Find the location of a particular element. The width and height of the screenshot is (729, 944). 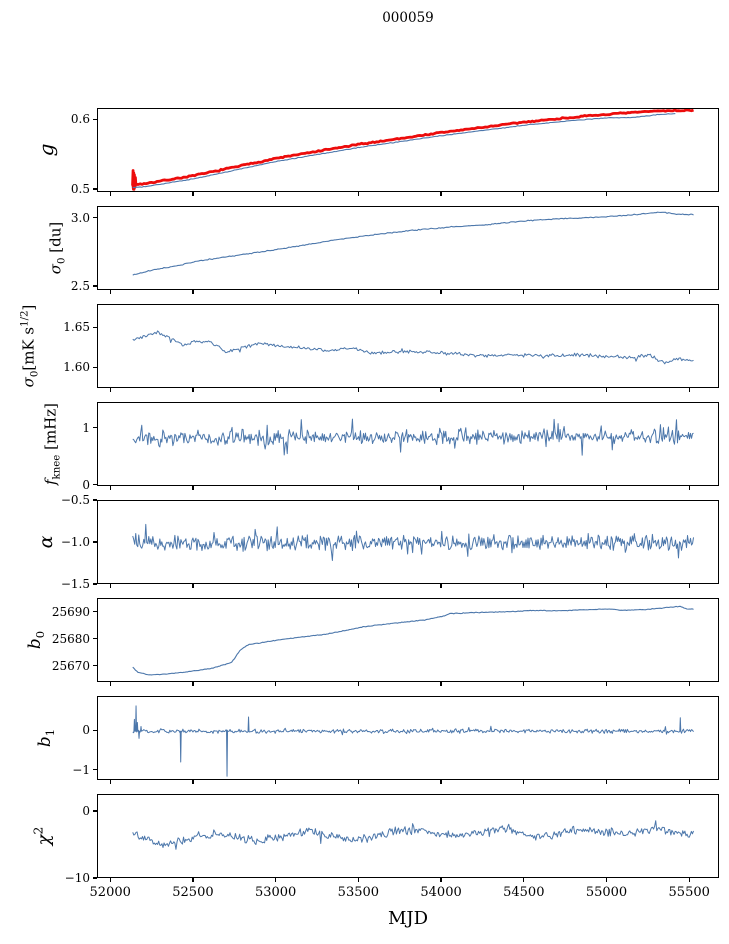

plot-area-sigma0_mK is located at coordinates (413, 347).